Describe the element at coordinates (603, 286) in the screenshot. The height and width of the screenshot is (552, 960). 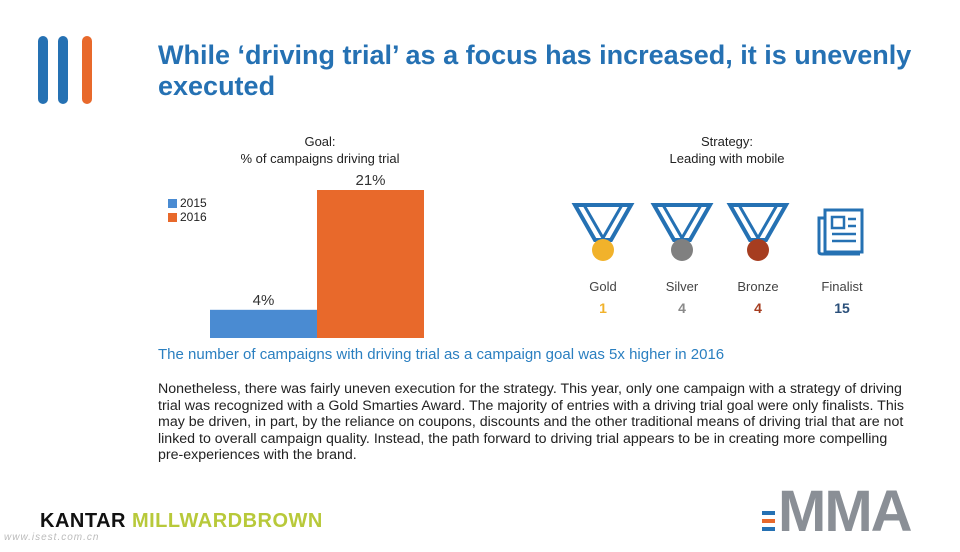
I see `award-label-gold: Gold` at that location.